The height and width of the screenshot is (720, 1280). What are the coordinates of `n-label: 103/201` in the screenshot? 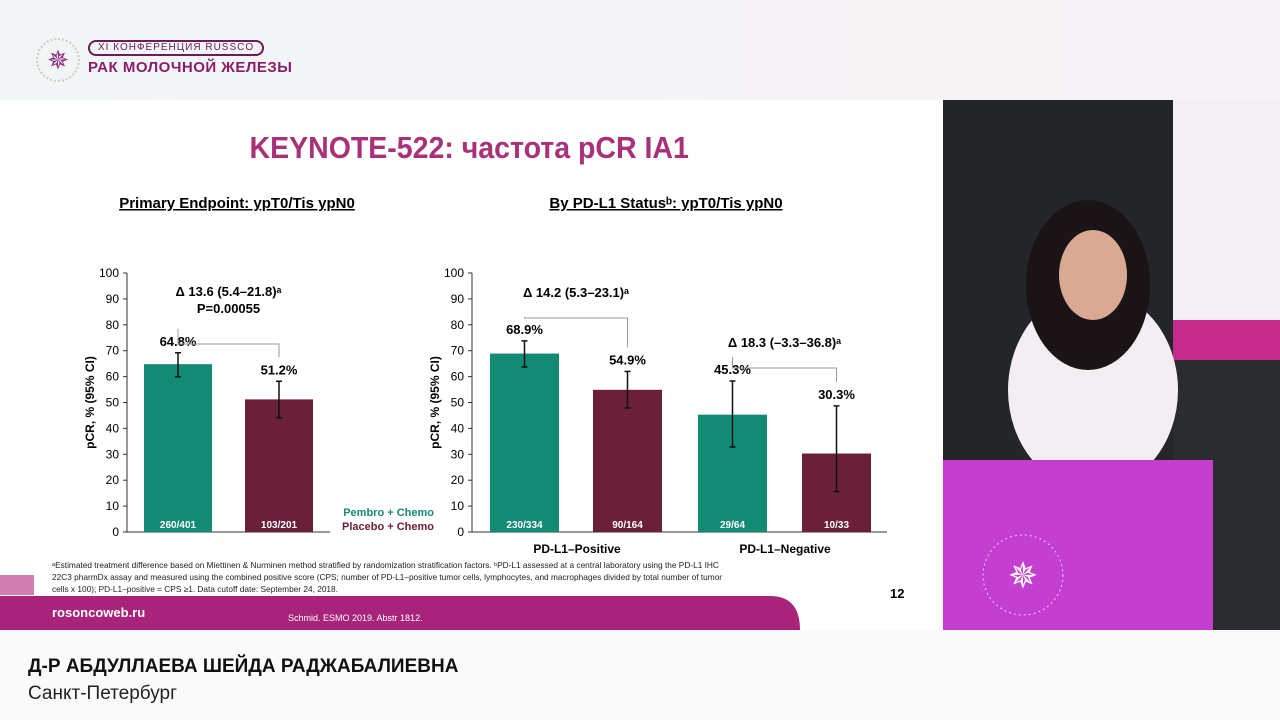 It's located at (279, 525).